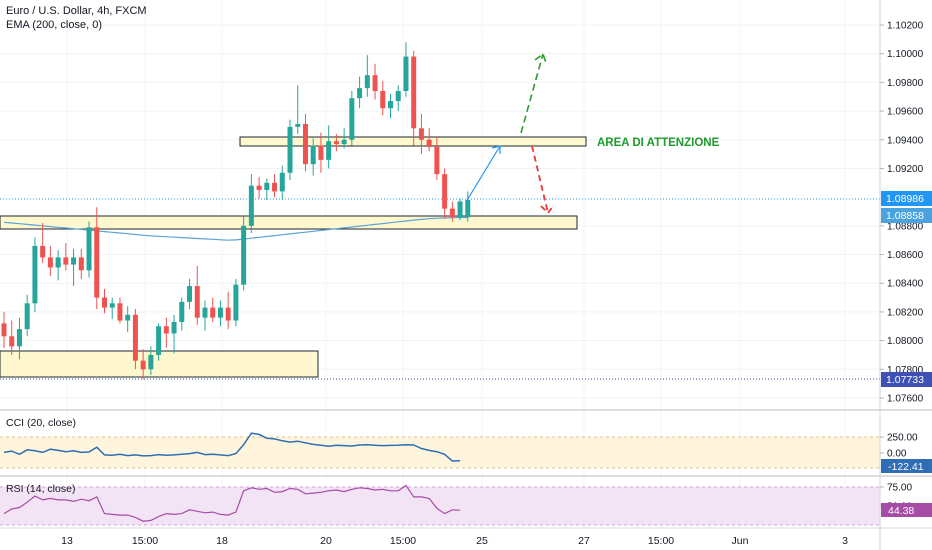 This screenshot has width=932, height=550. What do you see at coordinates (413, 141) in the screenshot?
I see `zone-attention-resistance` at bounding box center [413, 141].